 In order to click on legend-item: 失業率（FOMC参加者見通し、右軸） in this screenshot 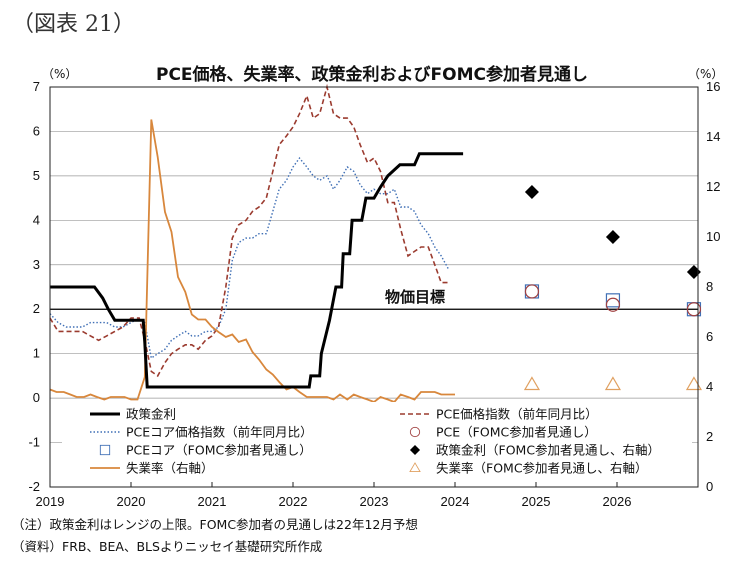, I will do `click(528, 468)`.